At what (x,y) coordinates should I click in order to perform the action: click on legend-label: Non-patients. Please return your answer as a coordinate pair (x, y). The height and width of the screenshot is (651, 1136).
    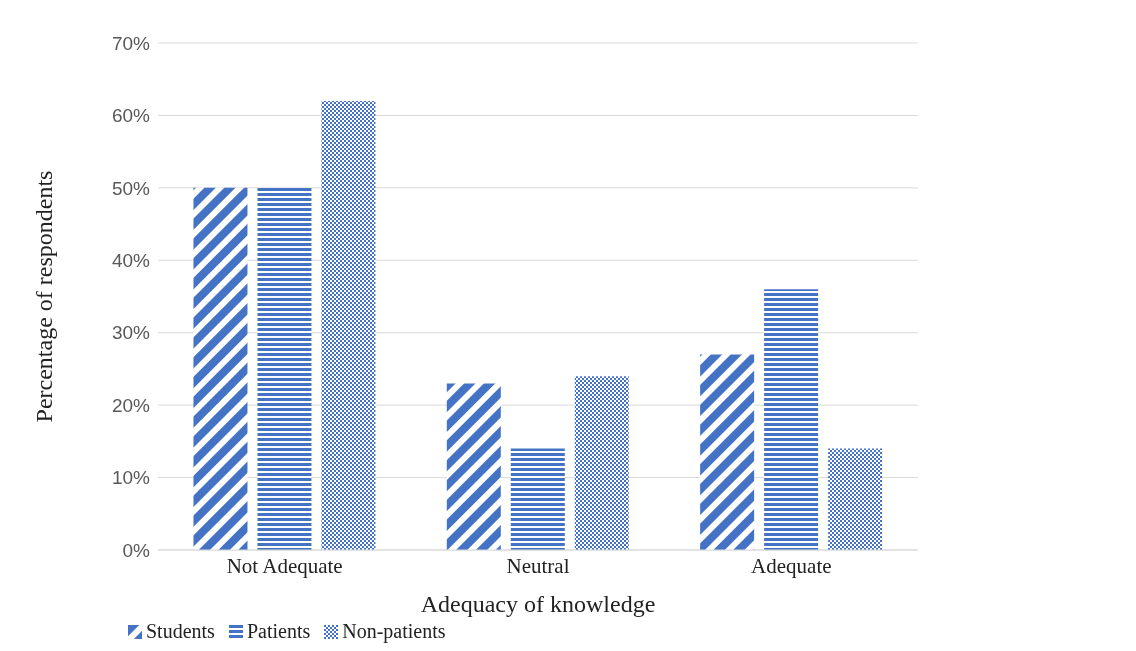
    Looking at the image, I should click on (393, 631).